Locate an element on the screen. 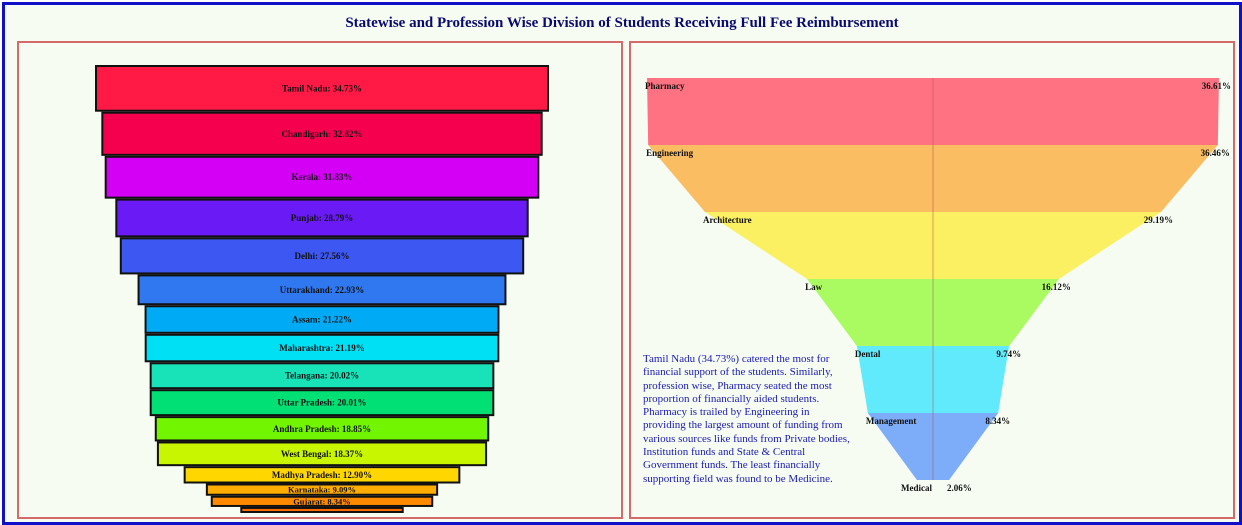 This screenshot has width=1242, height=525. state-segment-label: Karnataka: 9.09% is located at coordinates (322, 490).